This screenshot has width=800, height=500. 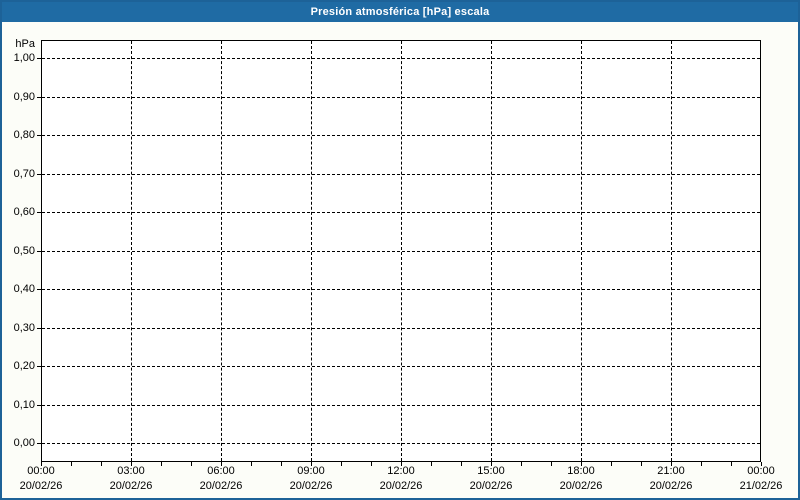 What do you see at coordinates (311, 471) in the screenshot?
I see `x-tick-time: 09:00` at bounding box center [311, 471].